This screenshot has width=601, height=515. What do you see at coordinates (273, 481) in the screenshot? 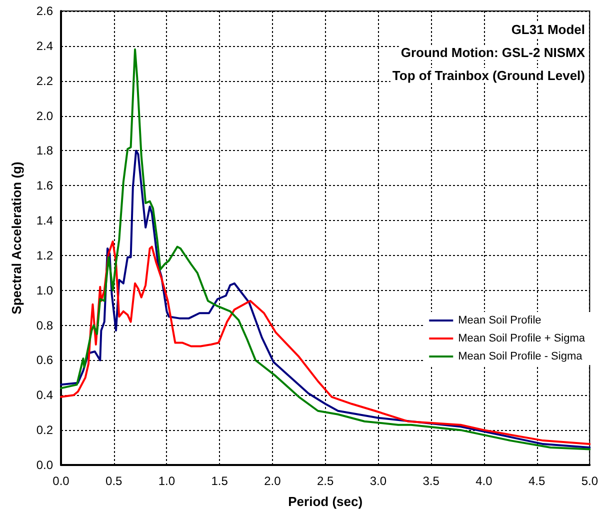
I see `x-tick-label: 2.0` at bounding box center [273, 481].